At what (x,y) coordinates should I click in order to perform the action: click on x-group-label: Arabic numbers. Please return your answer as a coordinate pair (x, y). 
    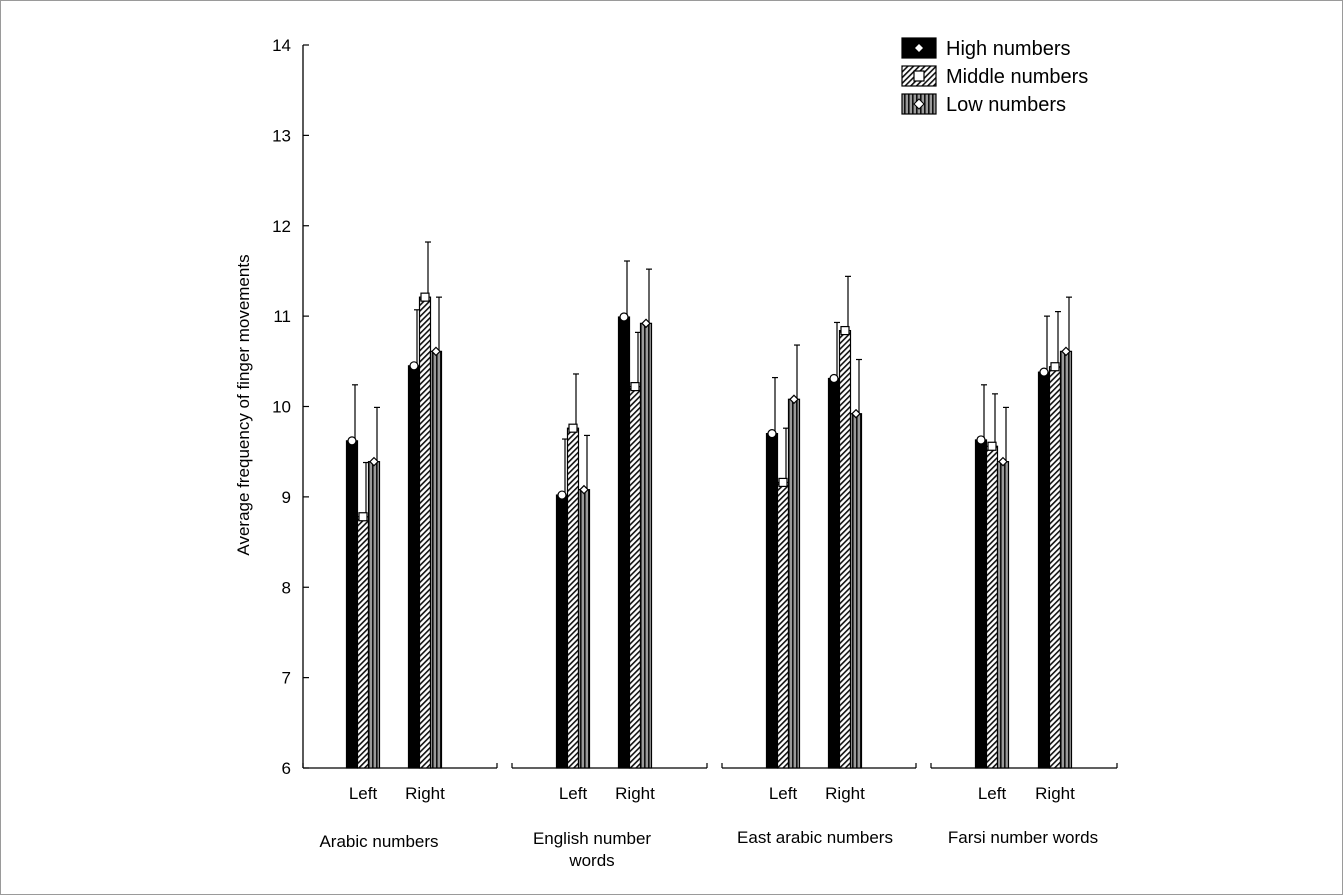
    Looking at the image, I should click on (378, 841).